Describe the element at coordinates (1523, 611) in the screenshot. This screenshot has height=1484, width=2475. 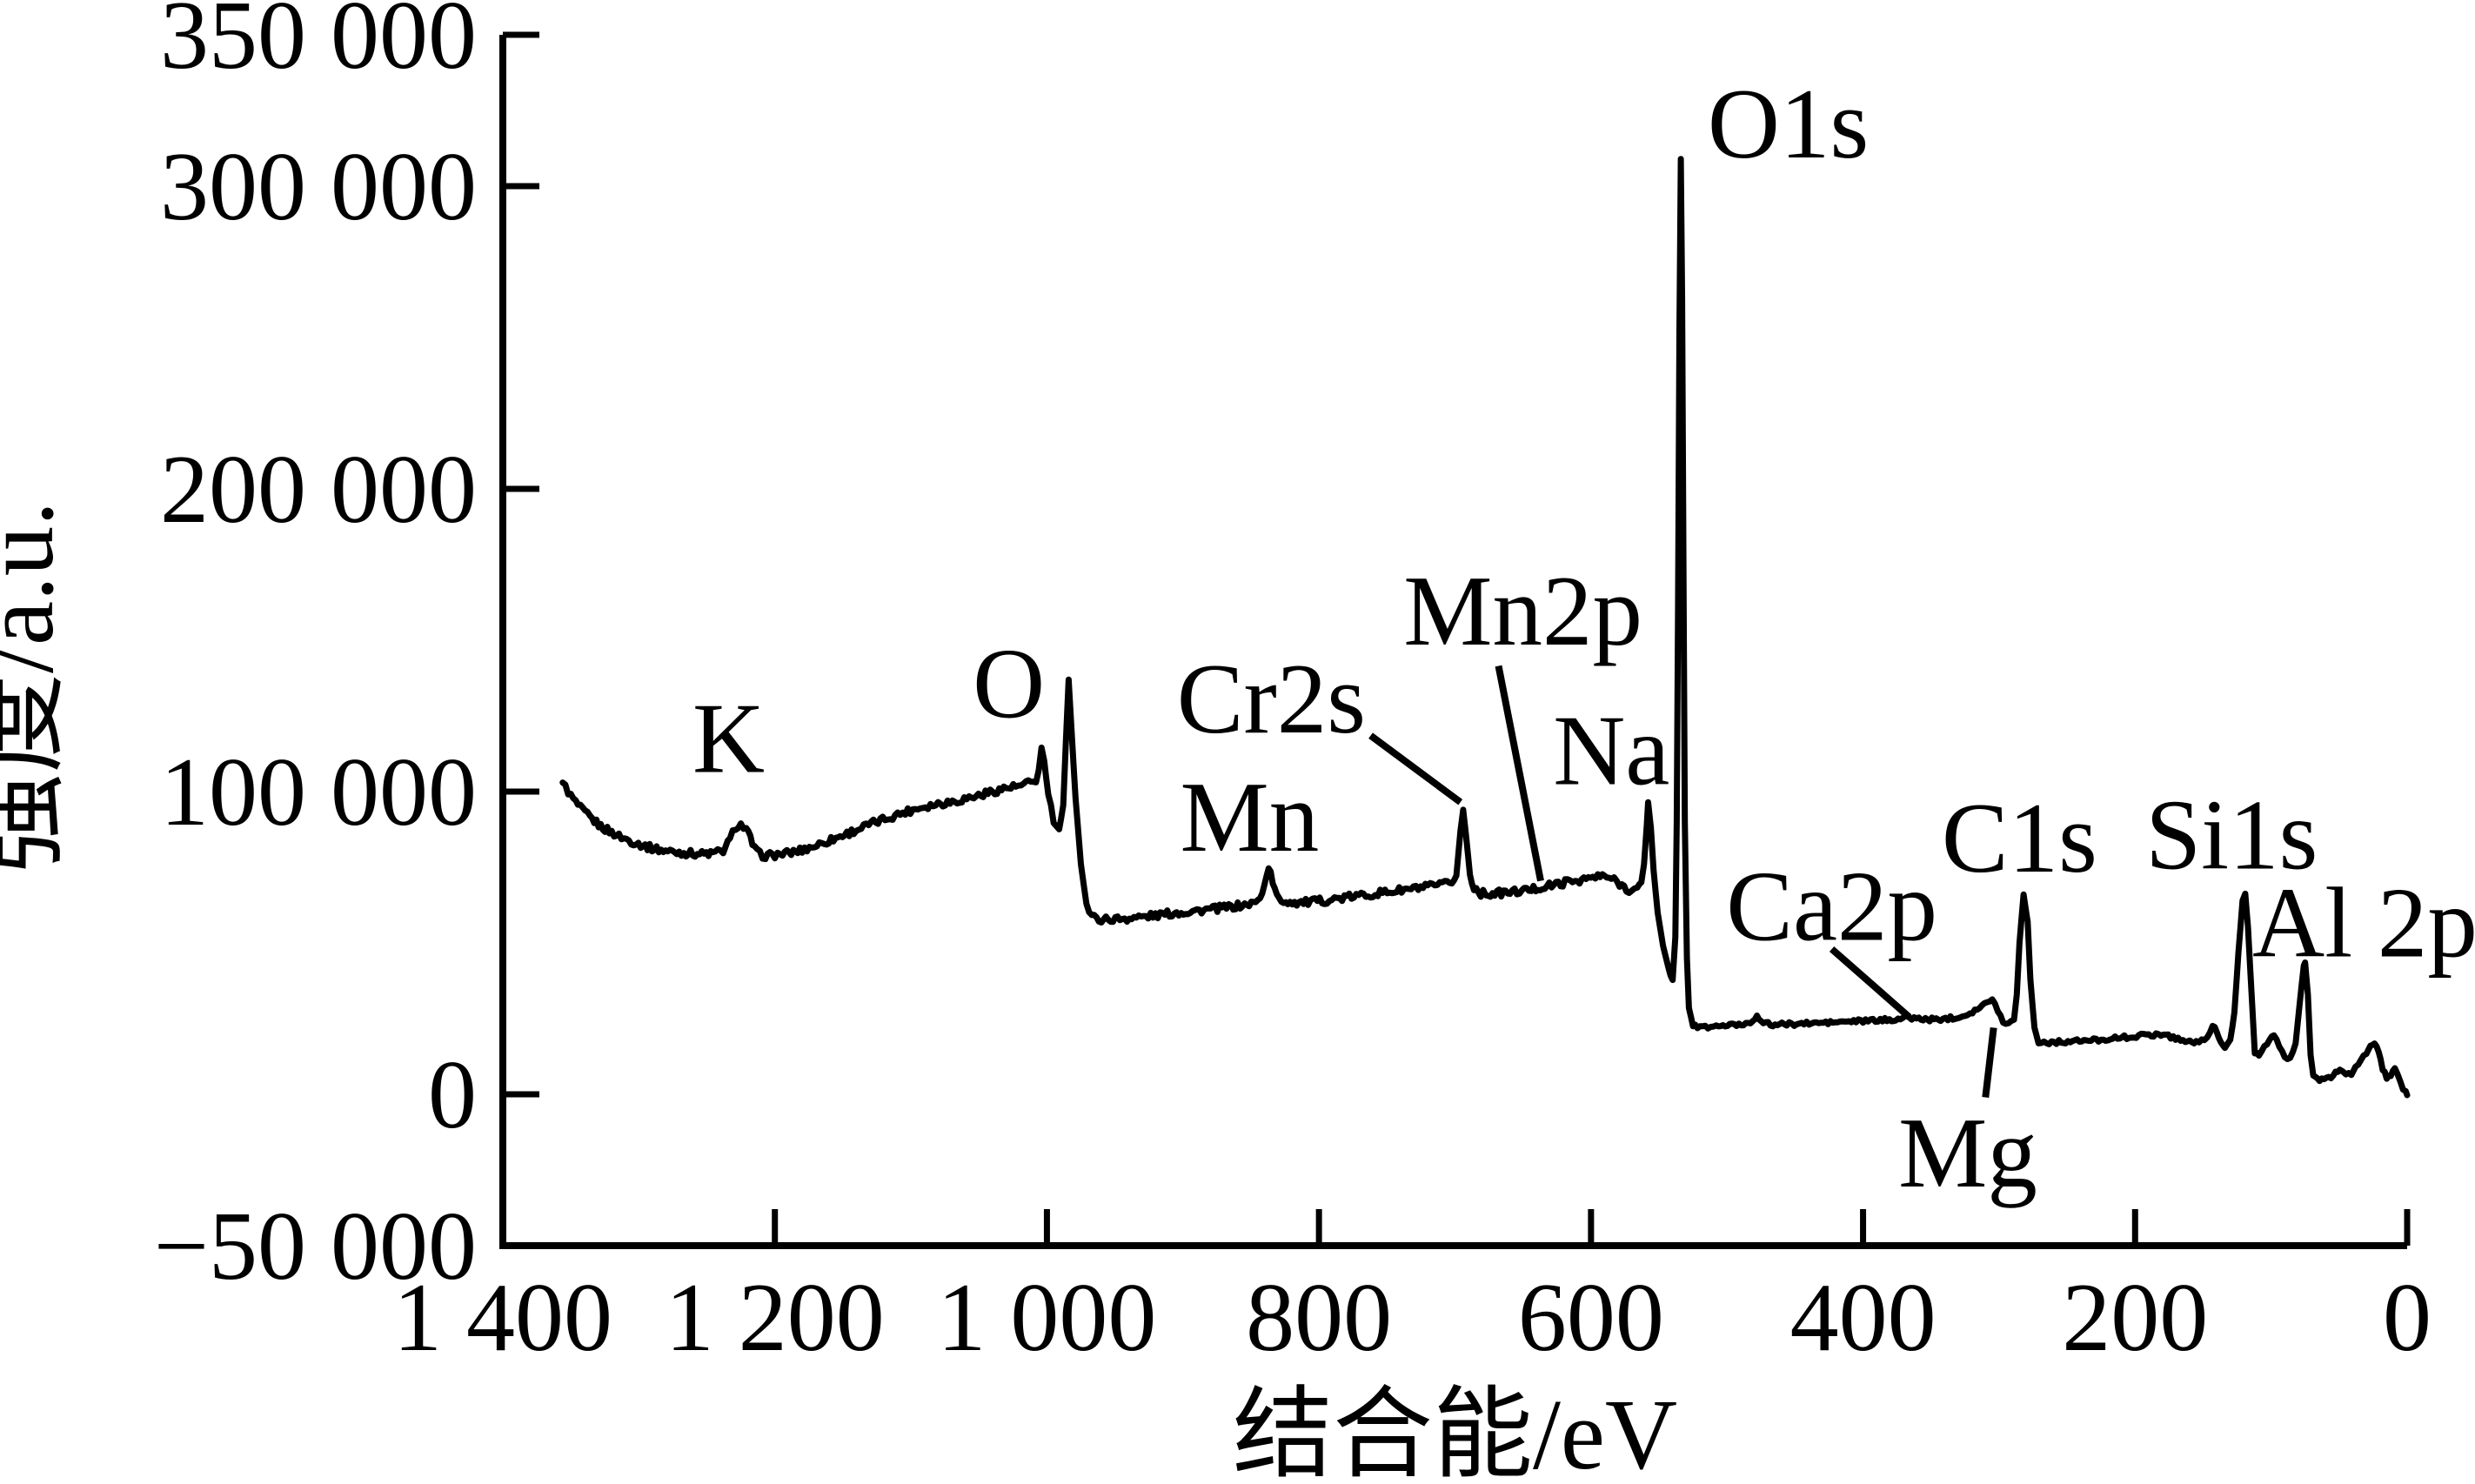
I see `peak-label-Mn2p: Mn2p` at that location.